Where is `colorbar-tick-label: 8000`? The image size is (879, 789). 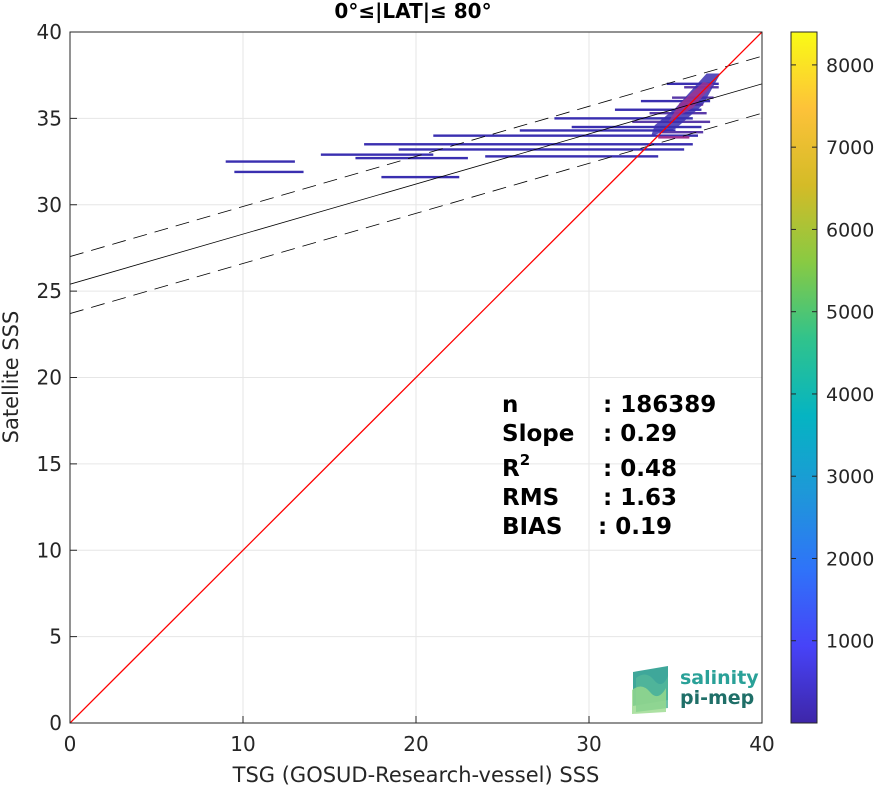 colorbar-tick-label: 8000 is located at coordinates (850, 66).